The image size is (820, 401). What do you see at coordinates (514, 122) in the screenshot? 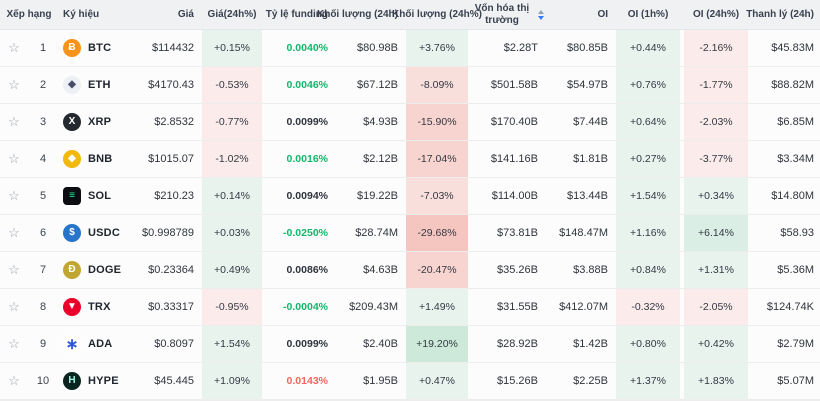
I see `market-cap-cell: $170.40B` at bounding box center [514, 122].